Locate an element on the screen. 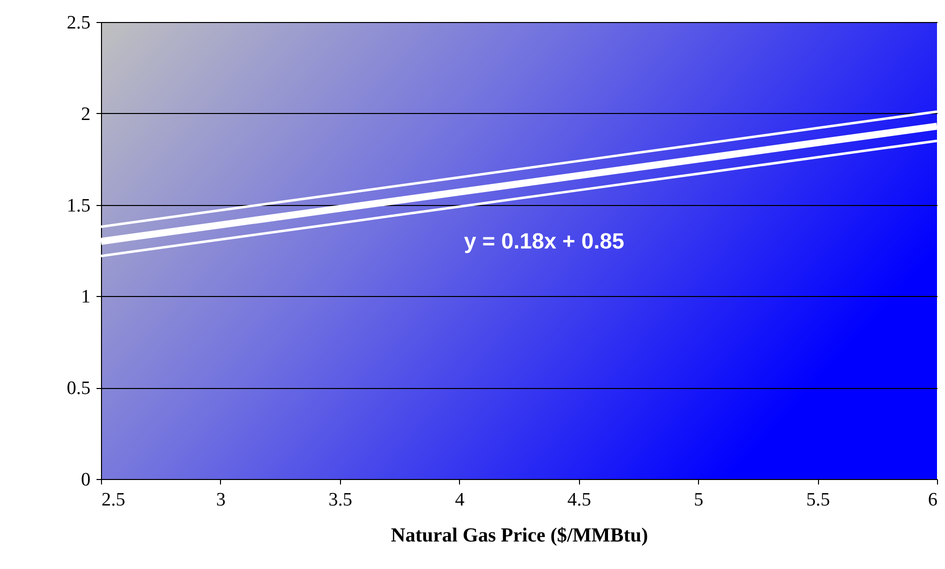 This screenshot has width=945, height=569. x-tick-label: 5 is located at coordinates (699, 500).